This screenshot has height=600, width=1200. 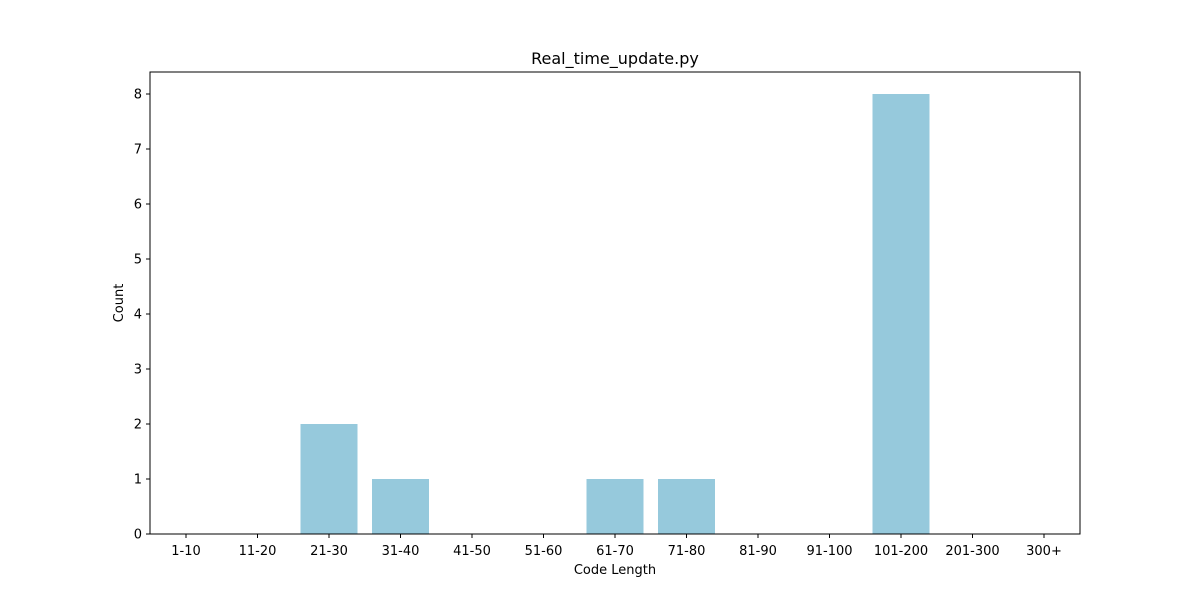 What do you see at coordinates (119, 303) in the screenshot?
I see `y-axis-label: Count` at bounding box center [119, 303].